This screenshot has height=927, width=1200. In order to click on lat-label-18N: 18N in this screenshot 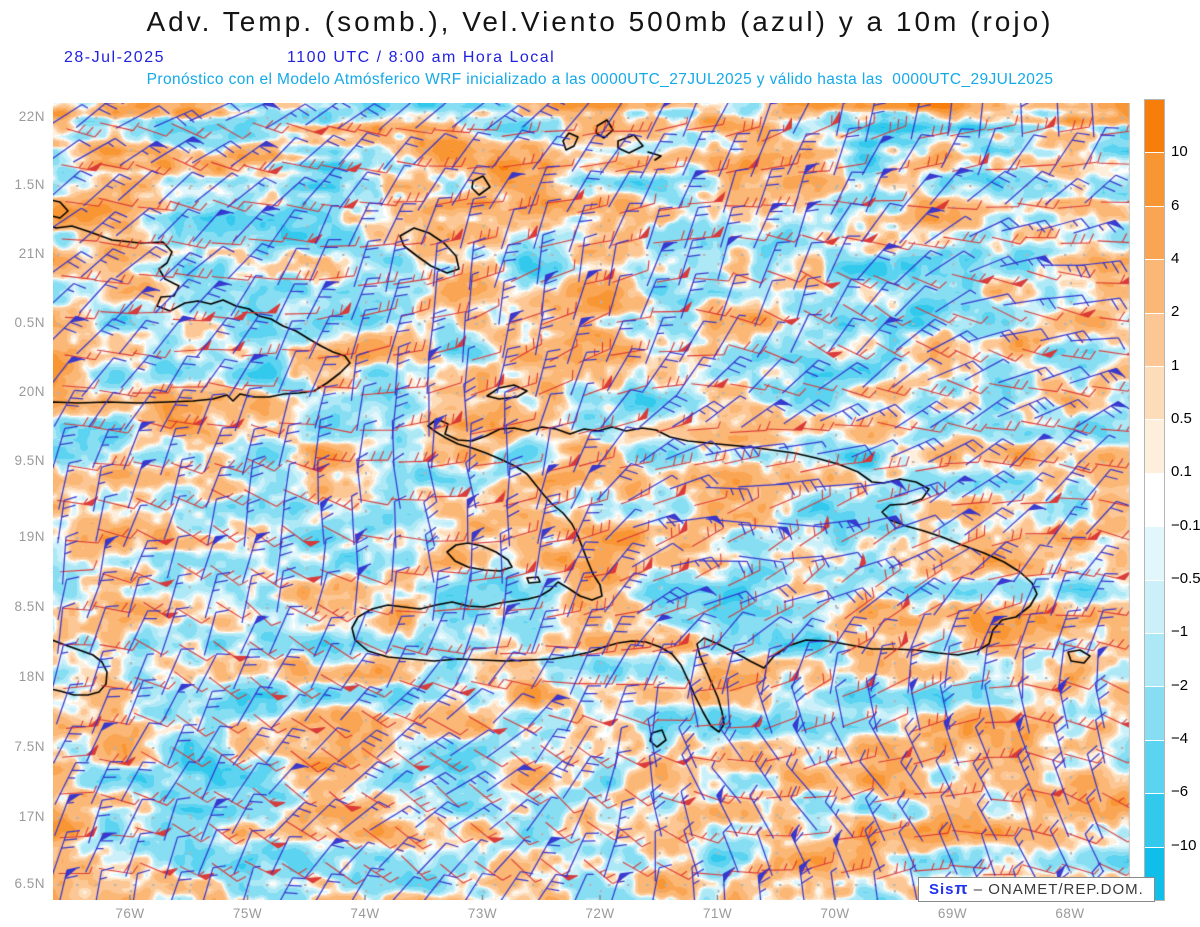, I will do `click(31, 676)`.